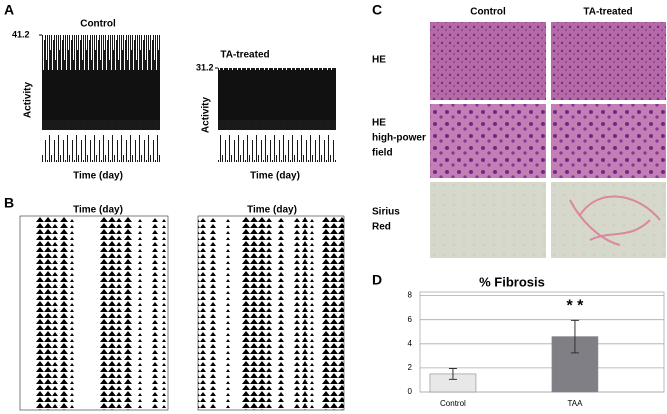 This screenshot has width=667, height=414. I want to click on panel-label: C, so click(377, 10).